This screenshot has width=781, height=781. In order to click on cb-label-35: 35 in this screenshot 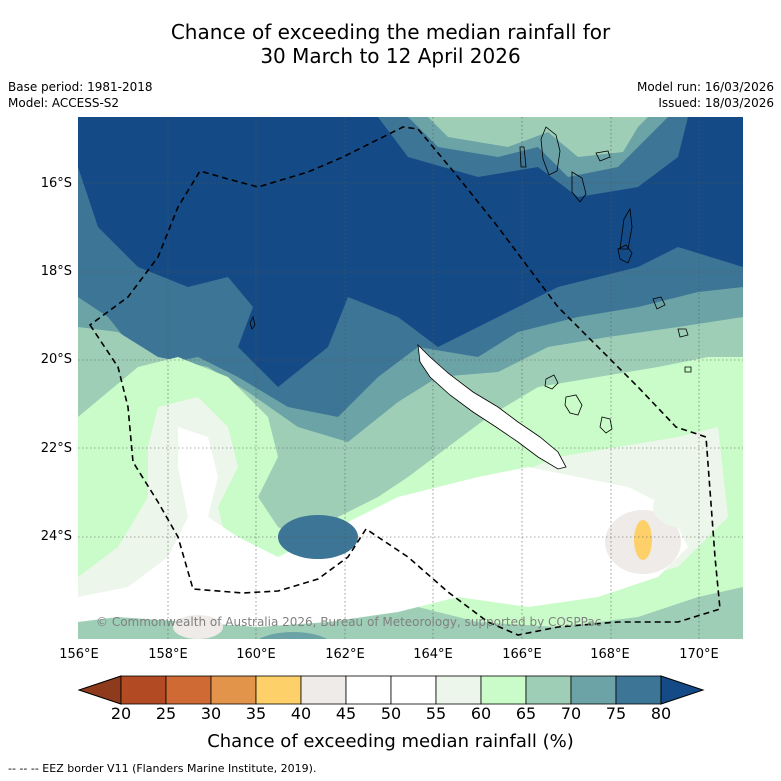, I will do `click(256, 713)`.